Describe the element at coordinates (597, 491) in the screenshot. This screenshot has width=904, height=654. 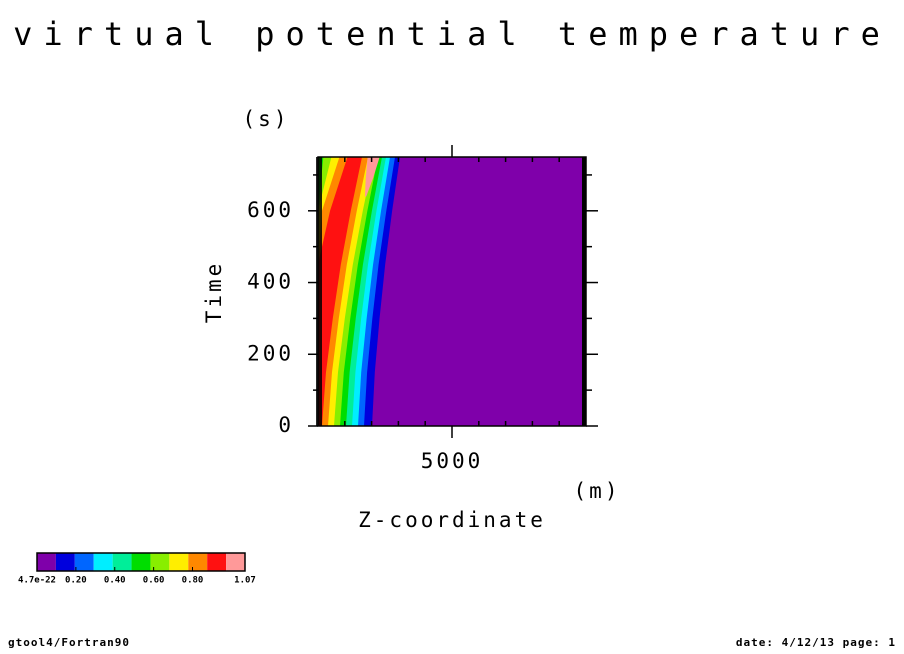
I see `x-unit: (m)` at that location.